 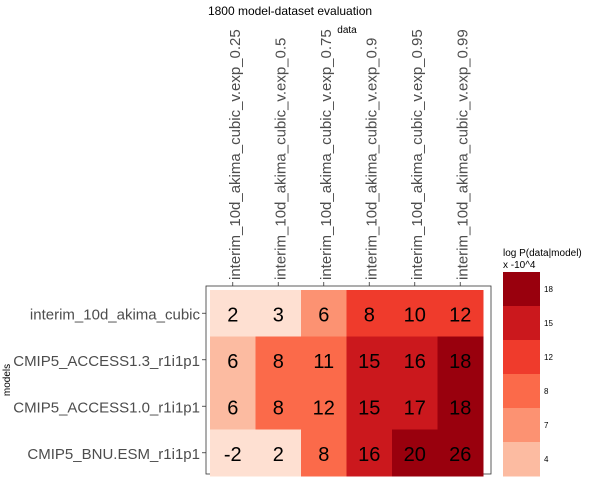 What do you see at coordinates (546, 391) in the screenshot?
I see `legend-bin-label: 8` at bounding box center [546, 391].